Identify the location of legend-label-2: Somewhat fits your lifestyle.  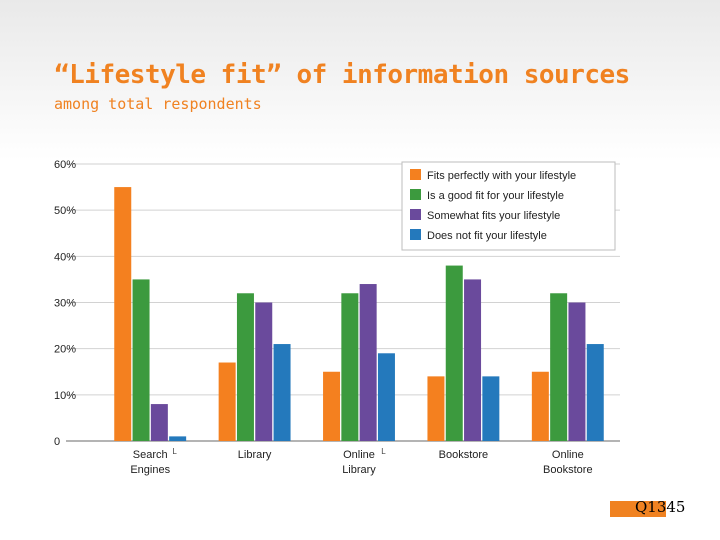
(493, 216).